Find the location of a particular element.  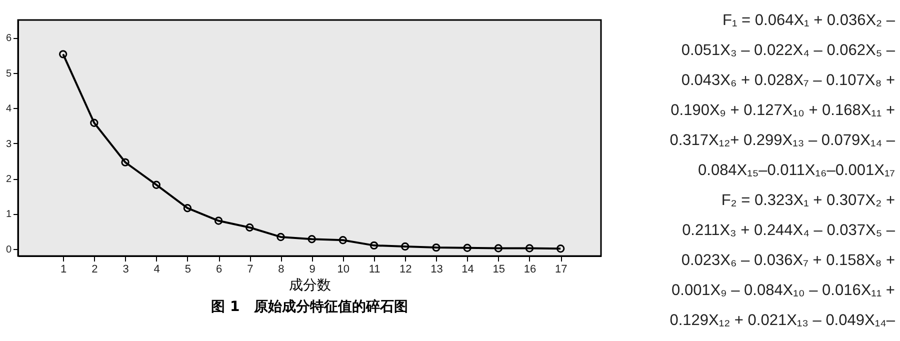

x-tick-label: 13 is located at coordinates (436, 270).